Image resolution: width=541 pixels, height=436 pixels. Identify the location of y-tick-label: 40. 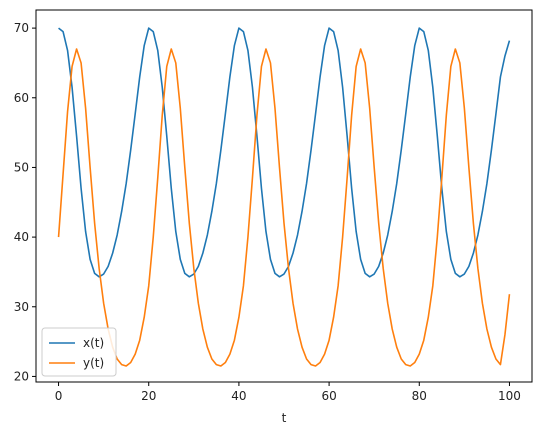
(21, 237).